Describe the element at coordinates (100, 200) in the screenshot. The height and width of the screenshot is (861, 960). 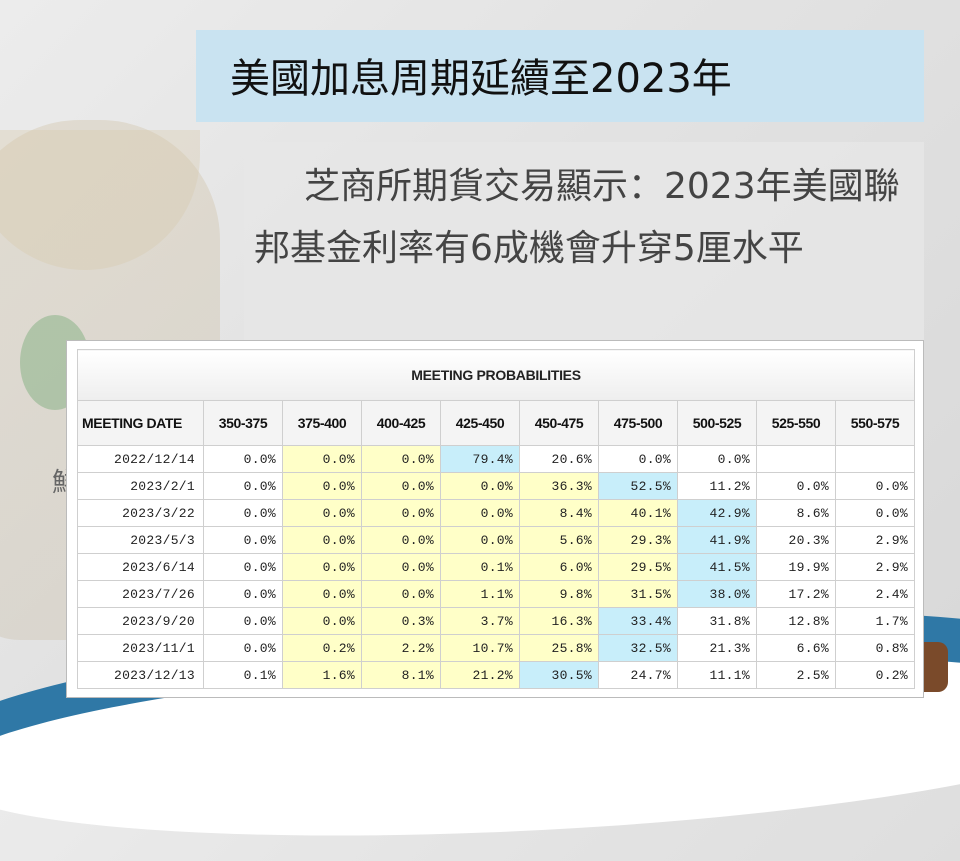
I see `money-bag-neck` at that location.